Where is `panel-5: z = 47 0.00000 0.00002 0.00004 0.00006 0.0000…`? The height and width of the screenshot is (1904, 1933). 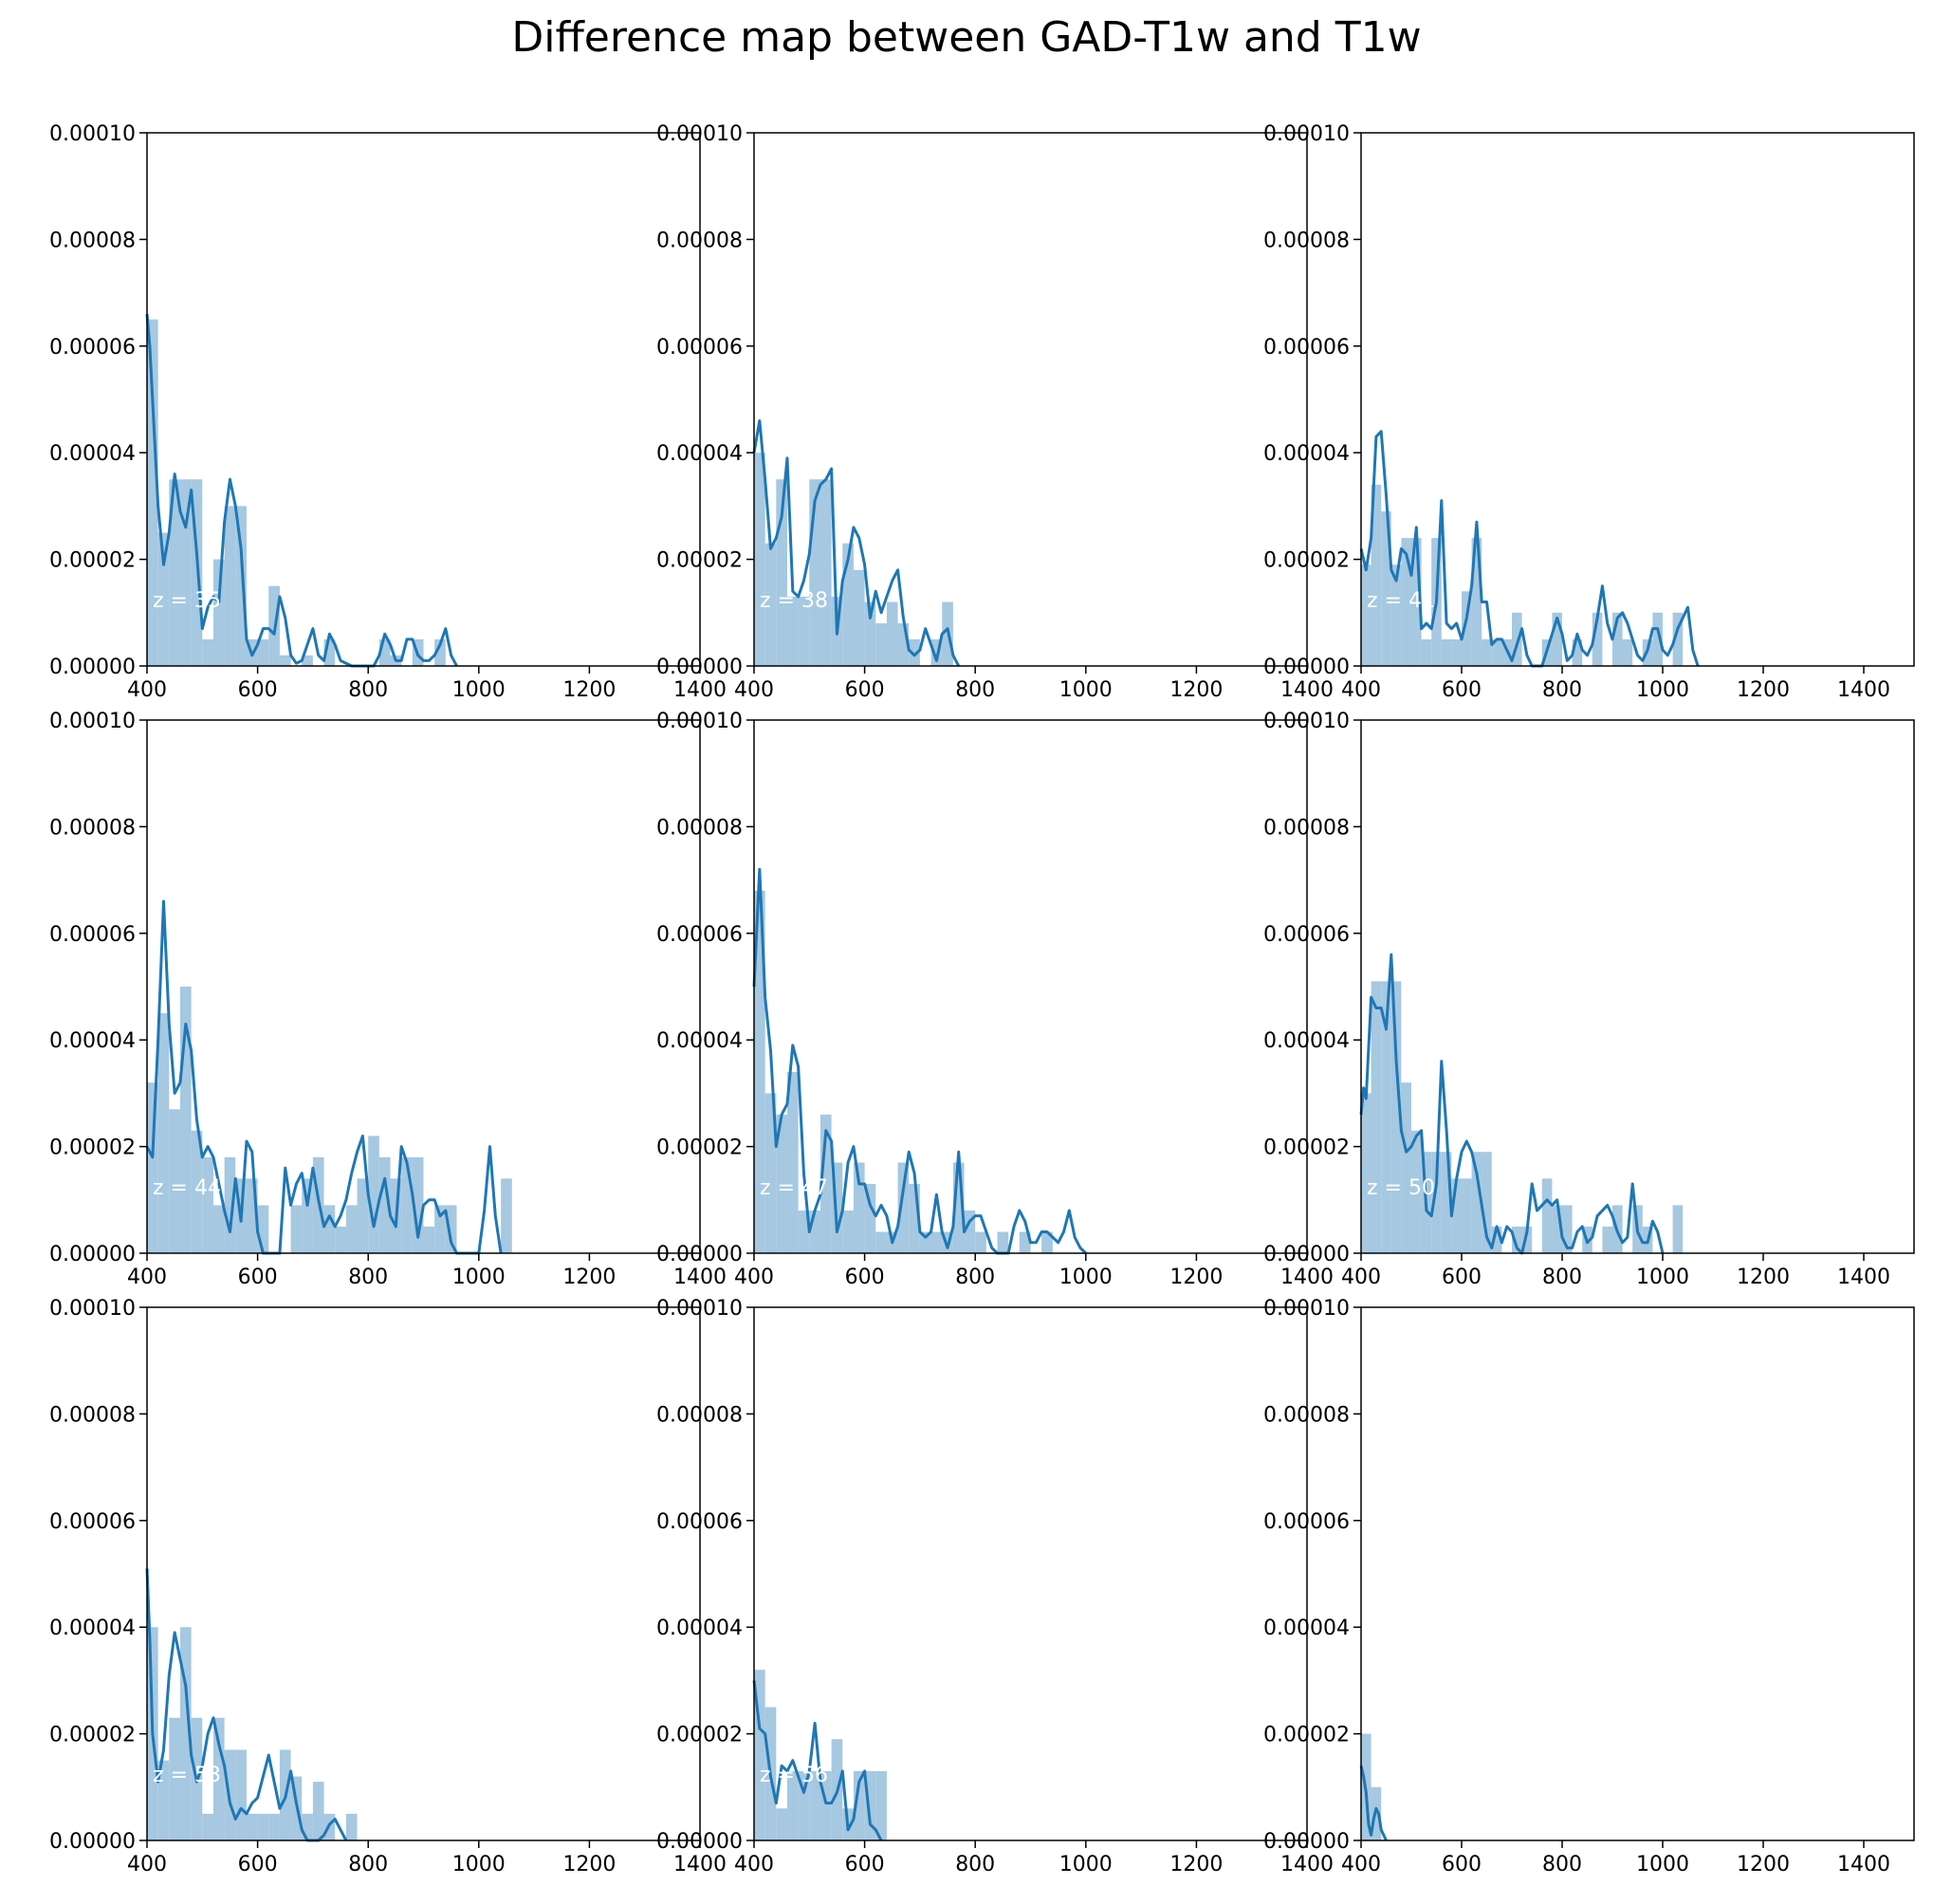 panel-5: z = 47 0.00000 0.00002 0.00004 0.00006 0.0000… is located at coordinates (995, 999).